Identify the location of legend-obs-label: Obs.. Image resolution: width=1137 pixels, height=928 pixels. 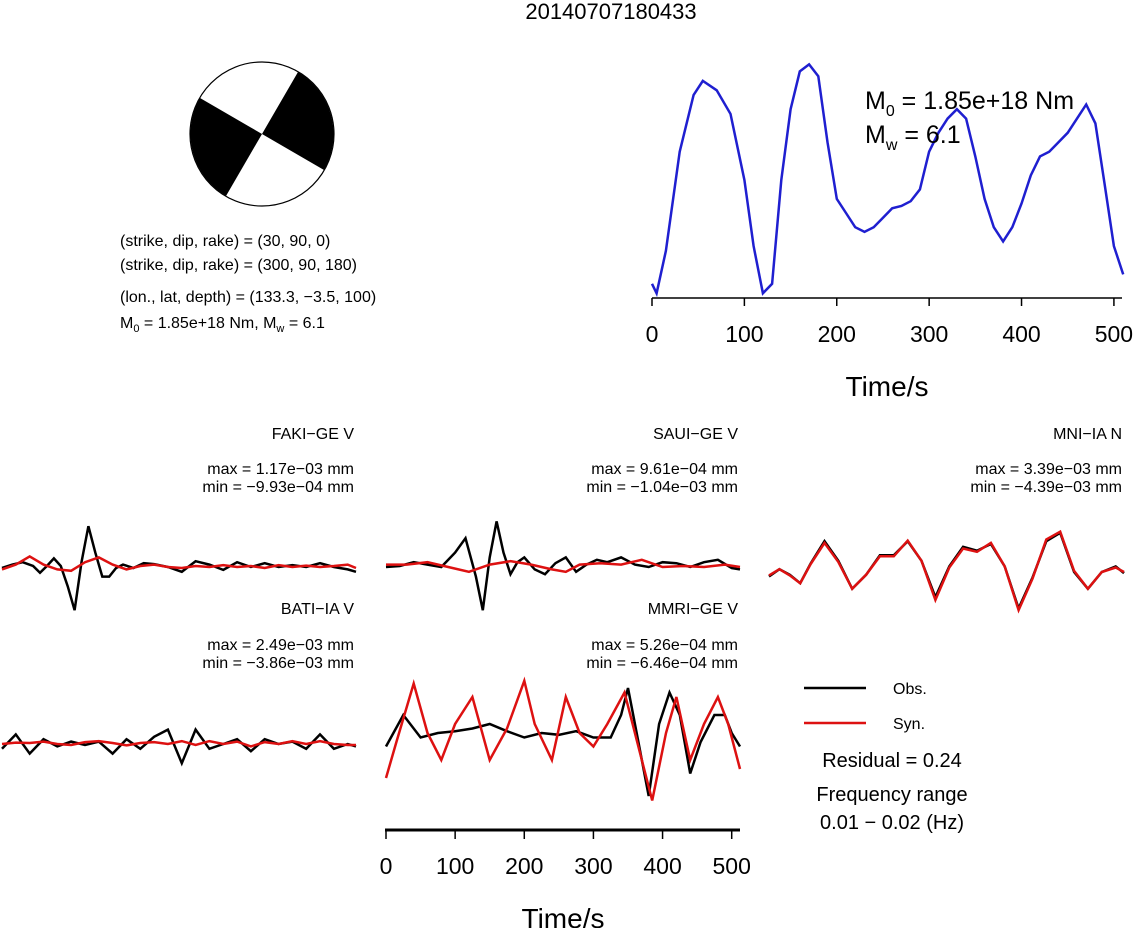
(910, 689).